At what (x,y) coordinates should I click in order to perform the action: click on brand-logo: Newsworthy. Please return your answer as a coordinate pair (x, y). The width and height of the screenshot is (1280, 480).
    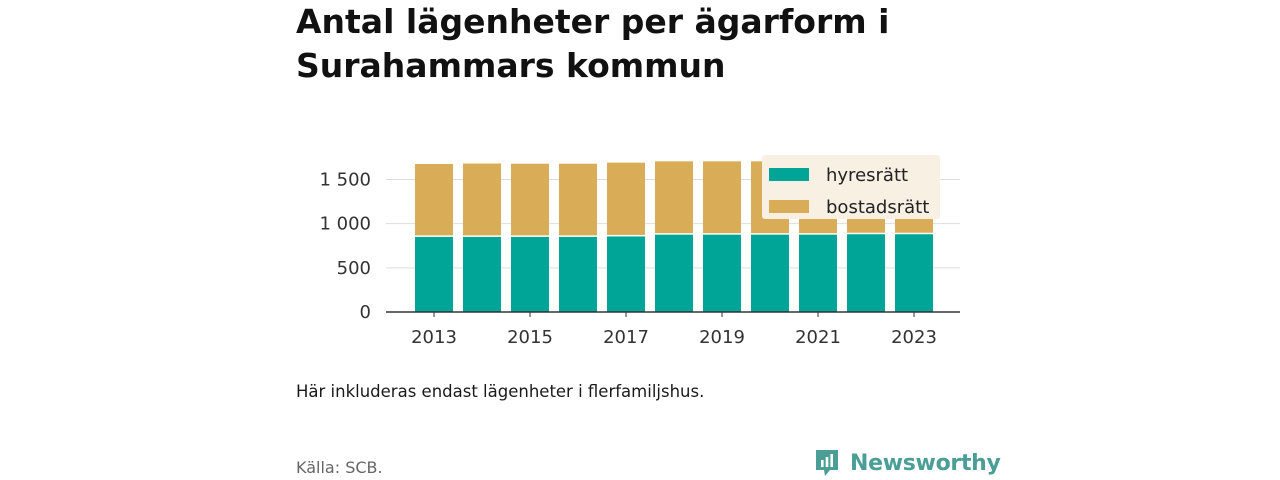
    Looking at the image, I should click on (907, 463).